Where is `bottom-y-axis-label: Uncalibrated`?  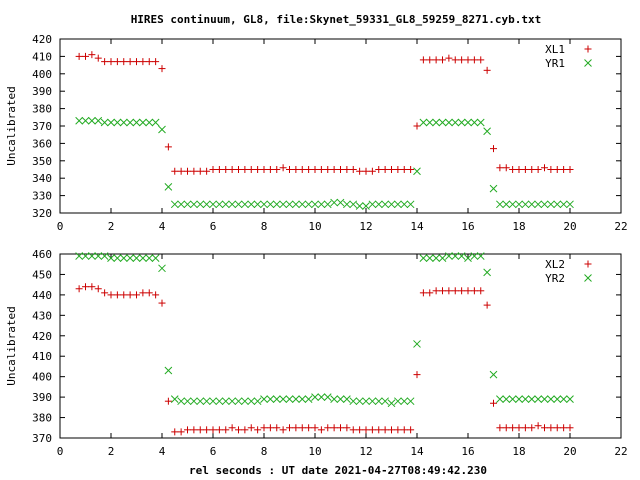
bottom-y-axis-label: Uncalibrated is located at coordinates (11, 345).